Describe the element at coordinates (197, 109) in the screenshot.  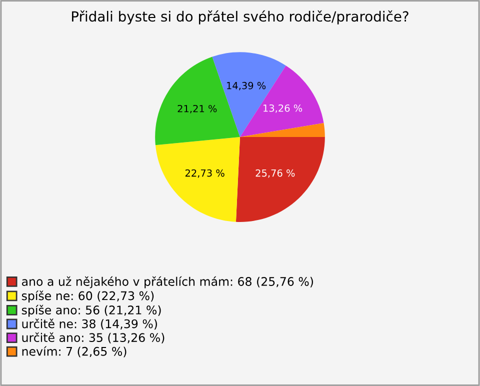
I see `data-label: 21,21 %` at that location.